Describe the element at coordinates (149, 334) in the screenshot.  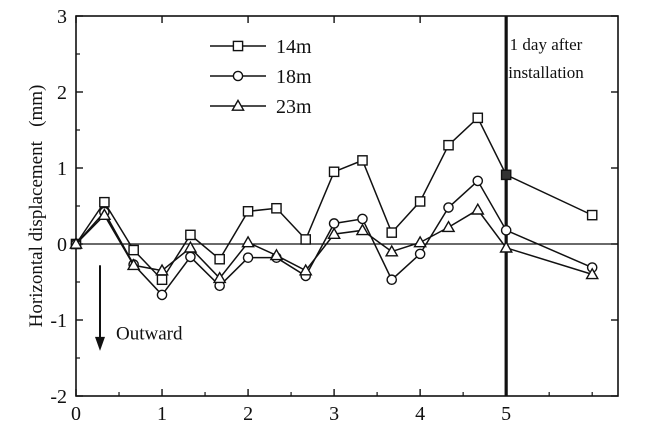
I see `outward-label: Outward` at that location.